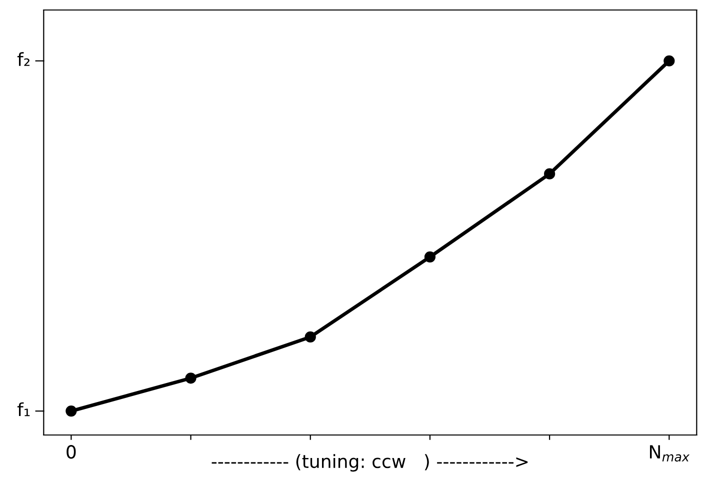 The height and width of the screenshot is (500, 716). Describe the element at coordinates (71, 452) in the screenshot. I see `x-tick-label: 0` at that location.